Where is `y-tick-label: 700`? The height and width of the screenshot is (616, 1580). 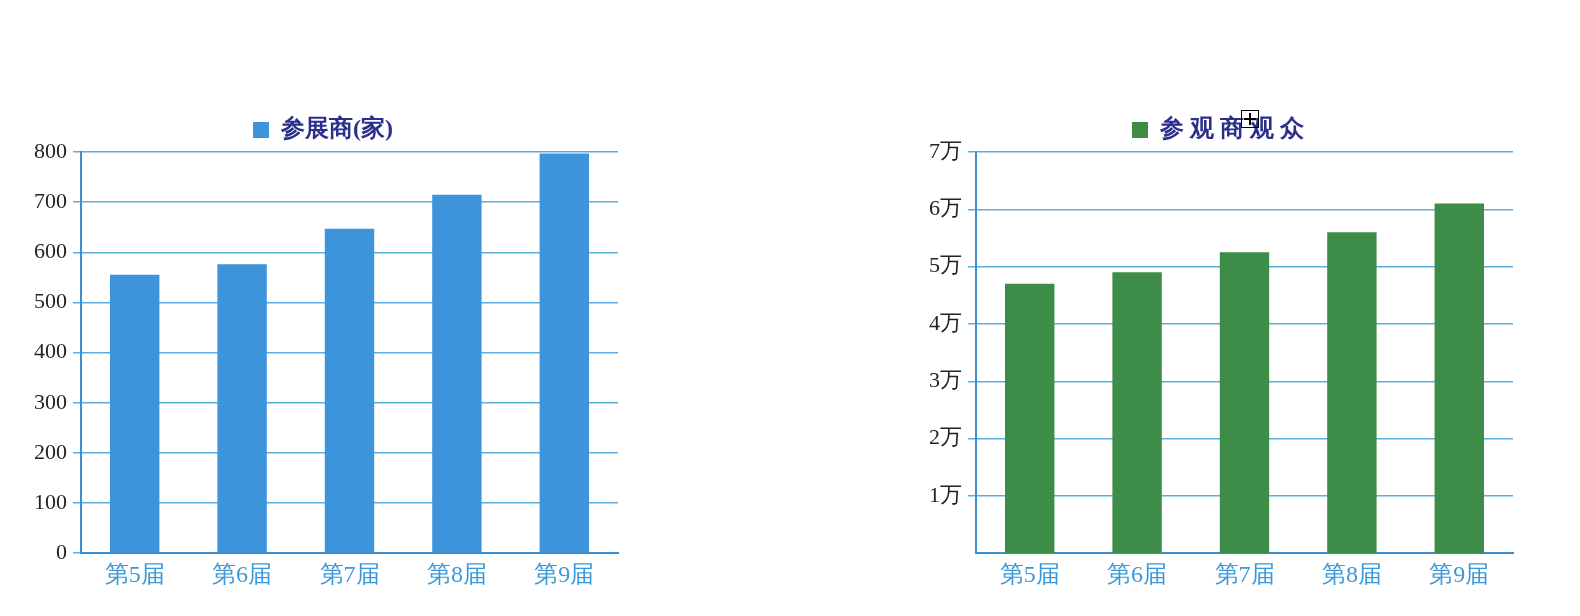 y-tick-label: 700 is located at coordinates (50, 200).